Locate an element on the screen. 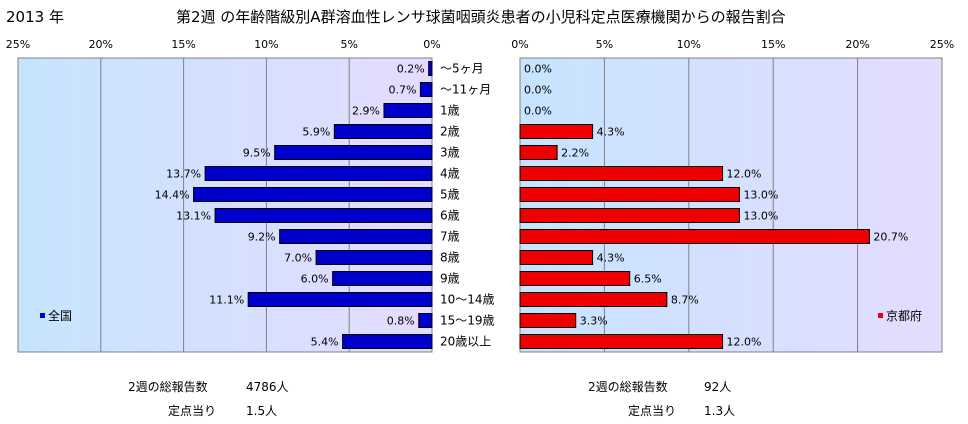  category-label: 1歳 is located at coordinates (450, 111).